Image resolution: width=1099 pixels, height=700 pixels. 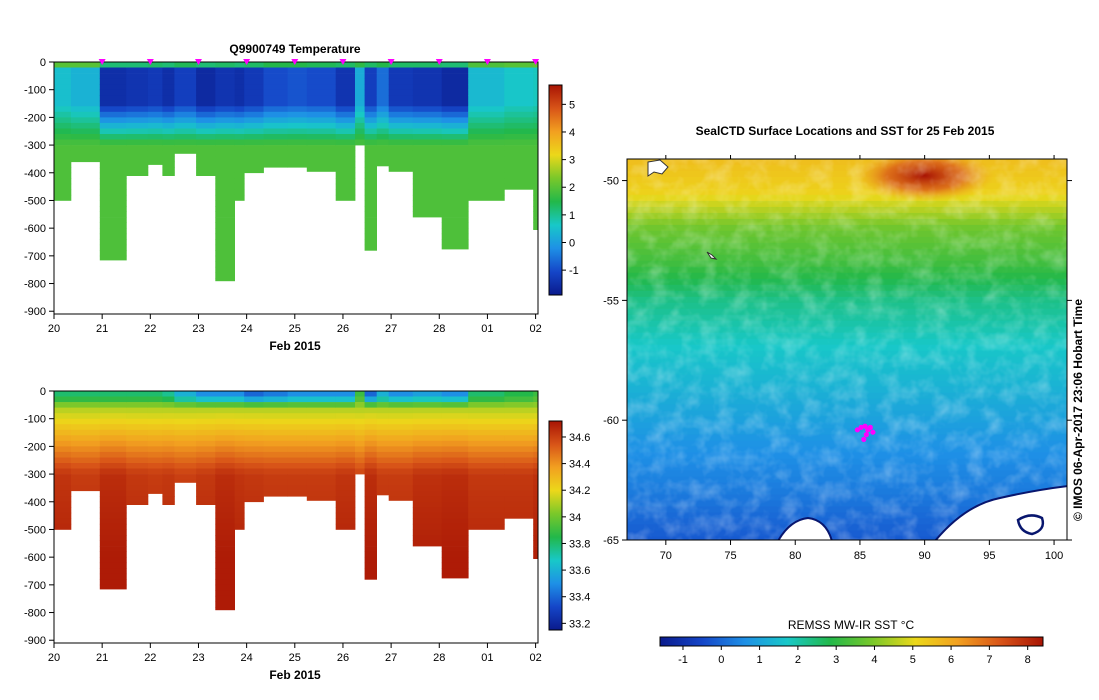 What do you see at coordinates (572, 133) in the screenshot?
I see `colorbar-tick-label: 4` at bounding box center [572, 133].